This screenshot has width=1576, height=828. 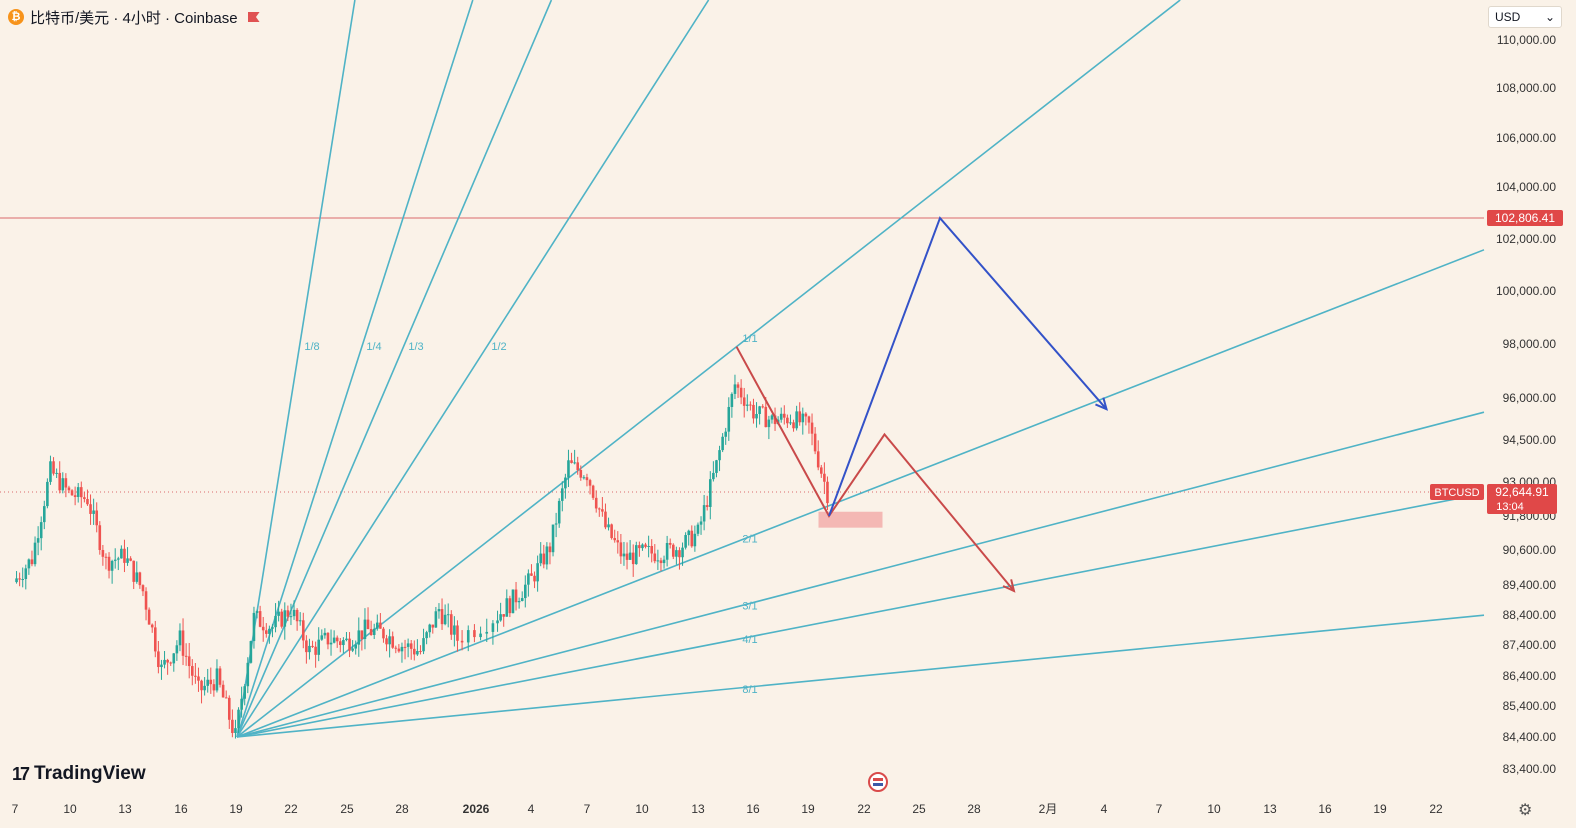 I want to click on brand-name: TradingView, so click(x=90, y=773).